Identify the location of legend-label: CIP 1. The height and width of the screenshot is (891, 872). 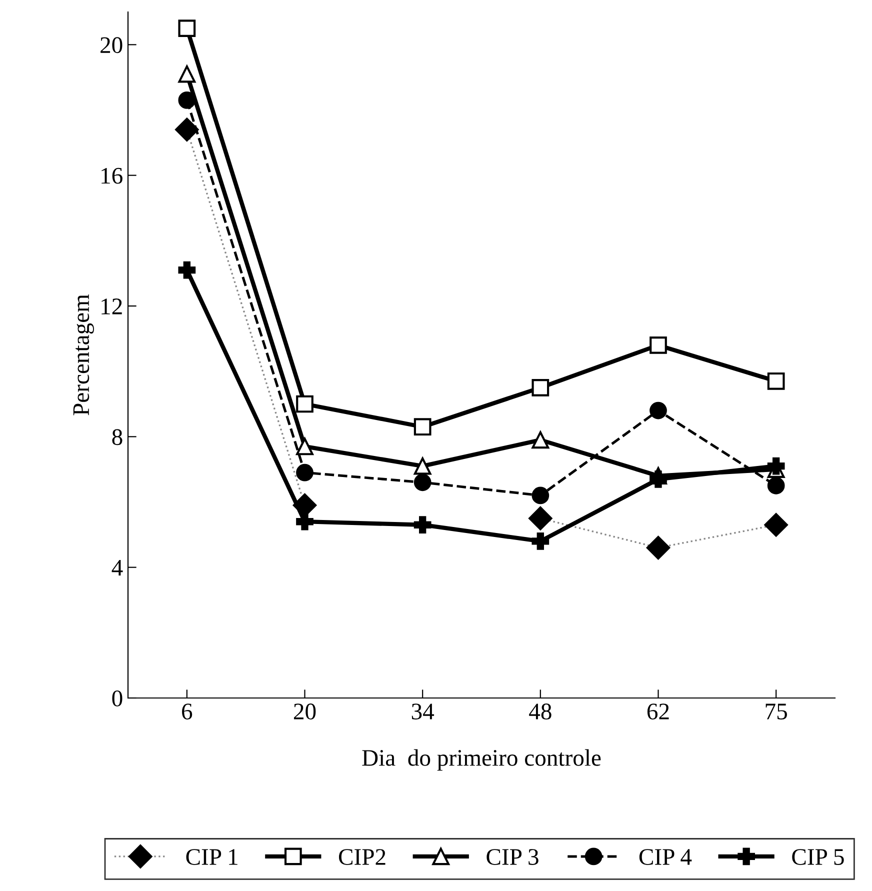
(212, 857).